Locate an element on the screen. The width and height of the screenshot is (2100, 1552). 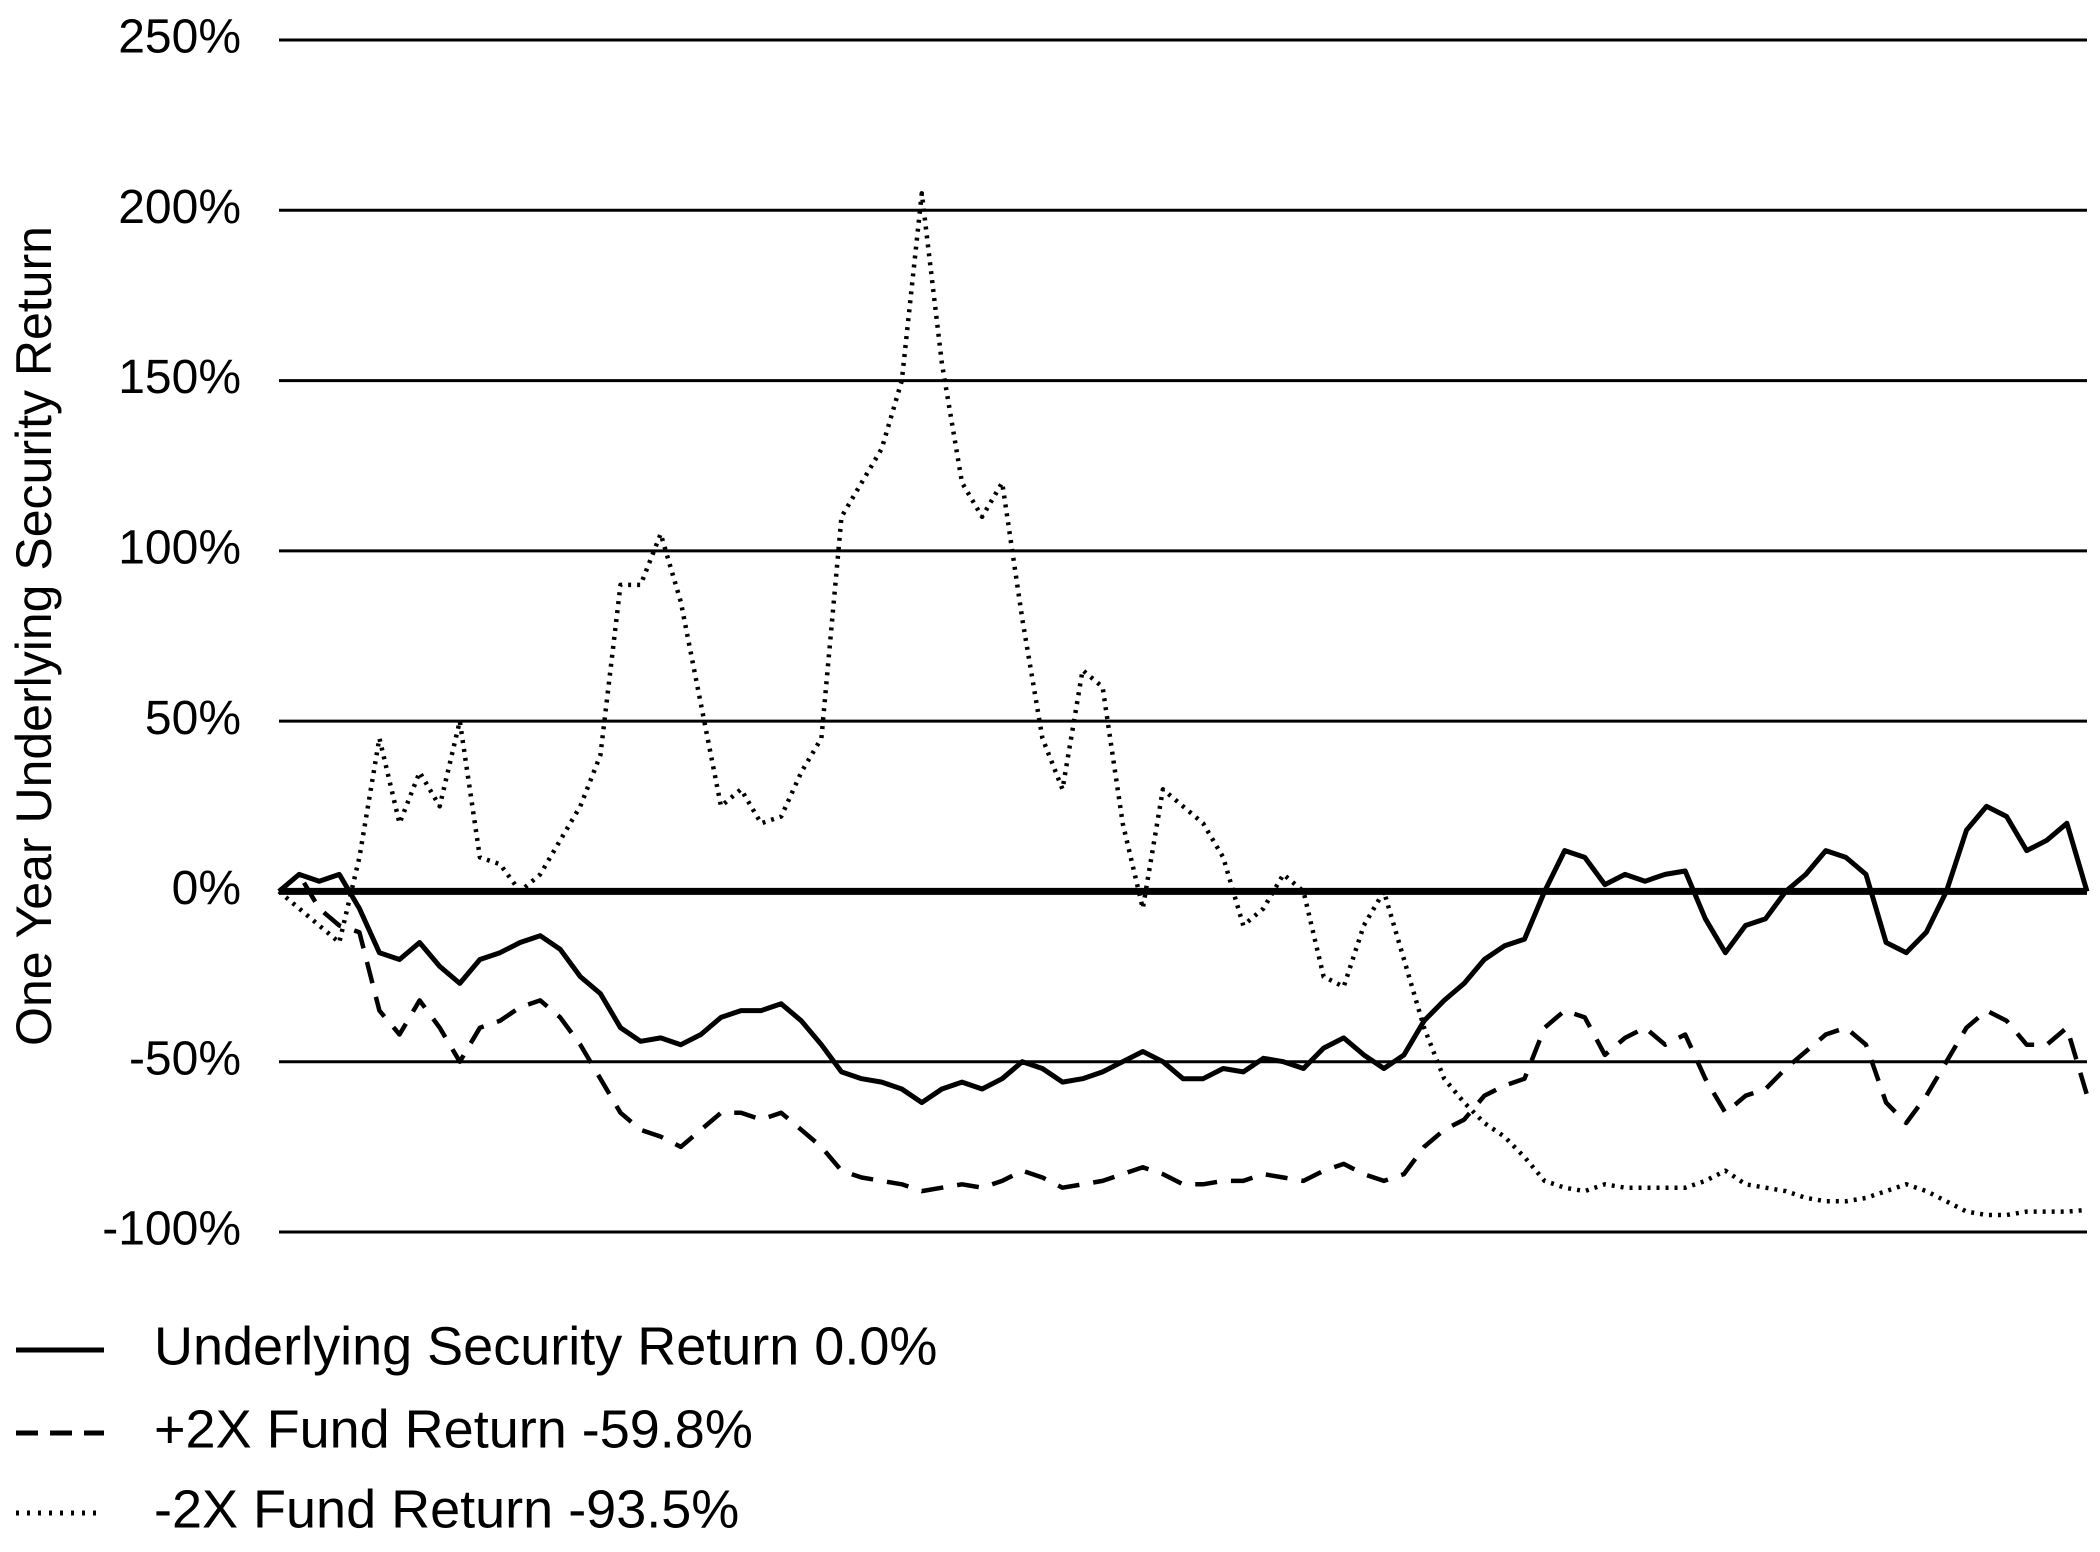
y-tick-label: 200% is located at coordinates (179, 207).